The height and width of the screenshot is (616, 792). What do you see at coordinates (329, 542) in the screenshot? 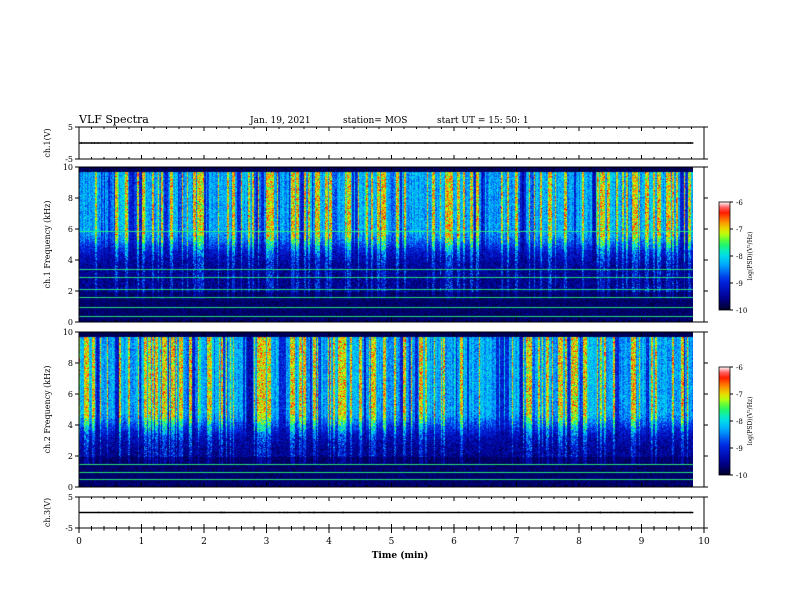
I see `x-tick-label: 4` at bounding box center [329, 542].